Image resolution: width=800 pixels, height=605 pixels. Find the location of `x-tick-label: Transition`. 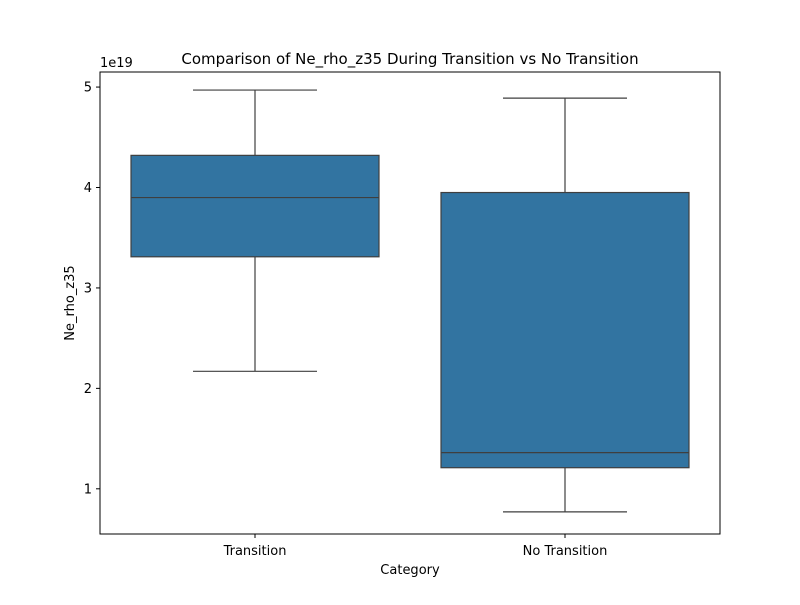

x-tick-label: Transition is located at coordinates (255, 551).